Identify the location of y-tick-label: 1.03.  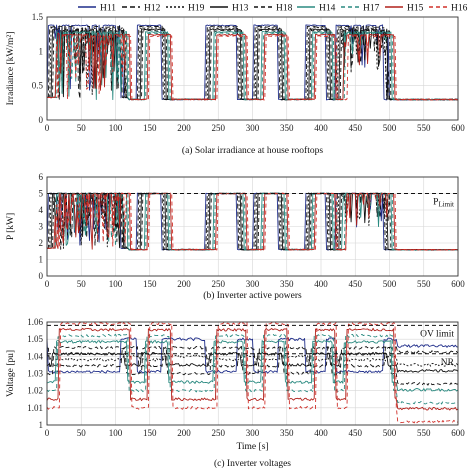
(35, 374).